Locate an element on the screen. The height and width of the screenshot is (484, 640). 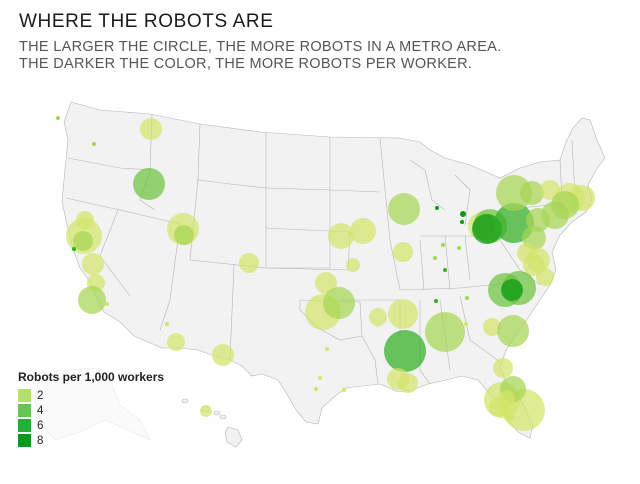
legend-item-6: 6 is located at coordinates (91, 425).